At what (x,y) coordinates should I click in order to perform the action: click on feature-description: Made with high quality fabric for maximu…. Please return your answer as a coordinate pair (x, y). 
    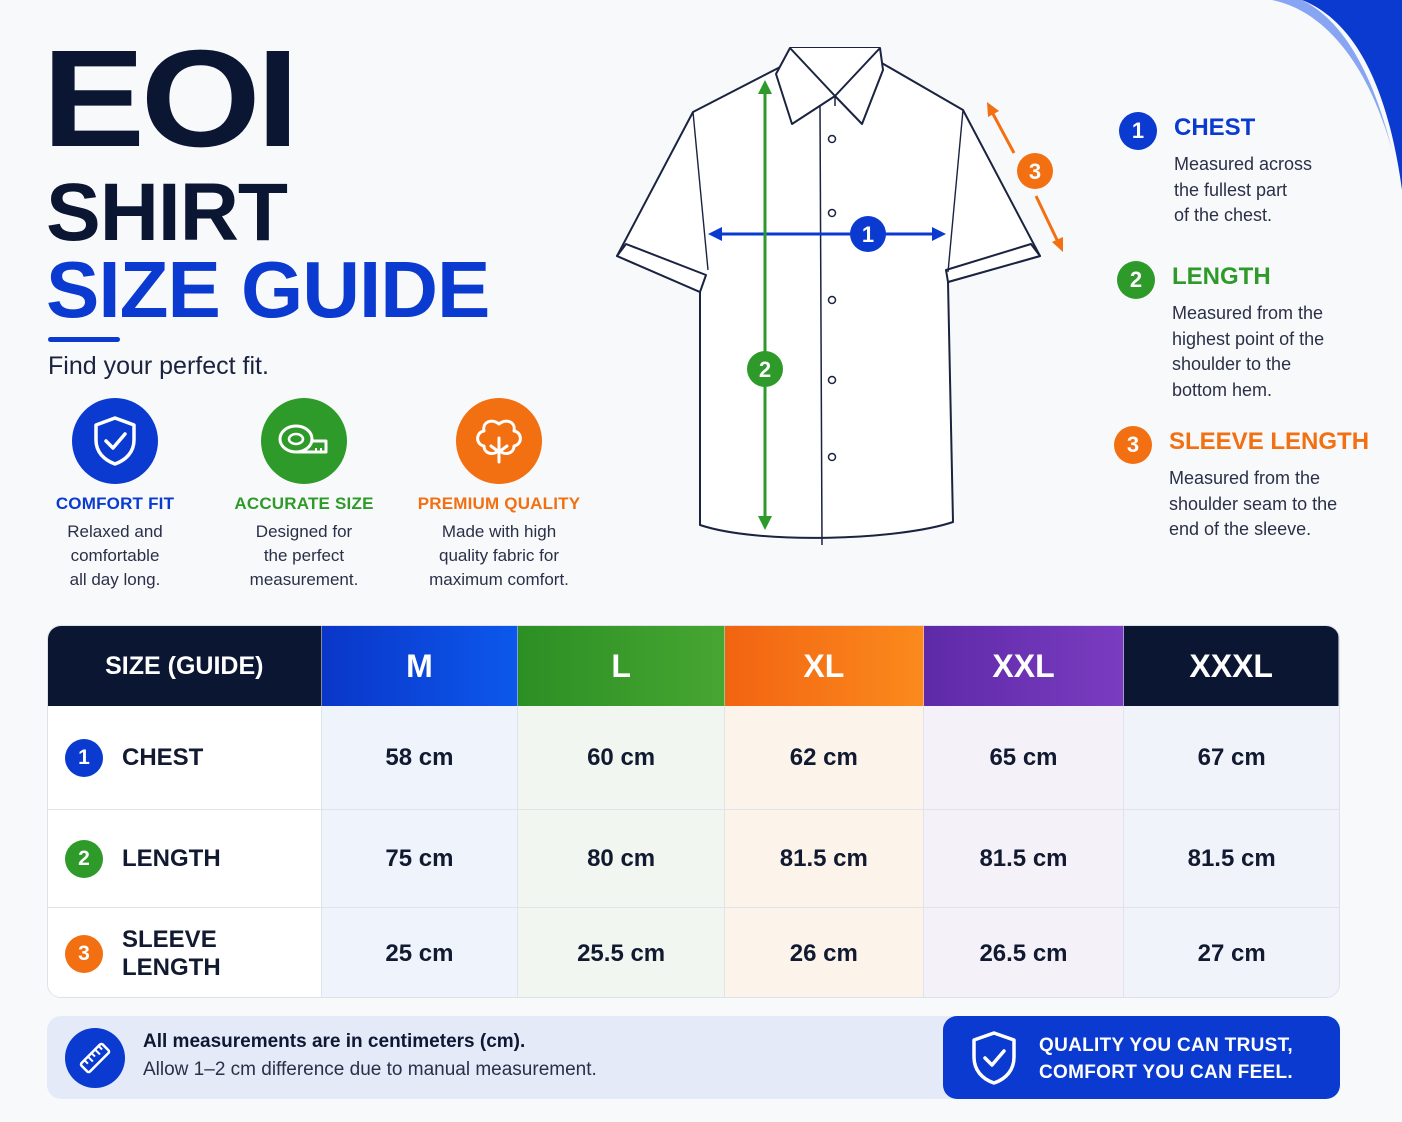
    Looking at the image, I should click on (499, 555).